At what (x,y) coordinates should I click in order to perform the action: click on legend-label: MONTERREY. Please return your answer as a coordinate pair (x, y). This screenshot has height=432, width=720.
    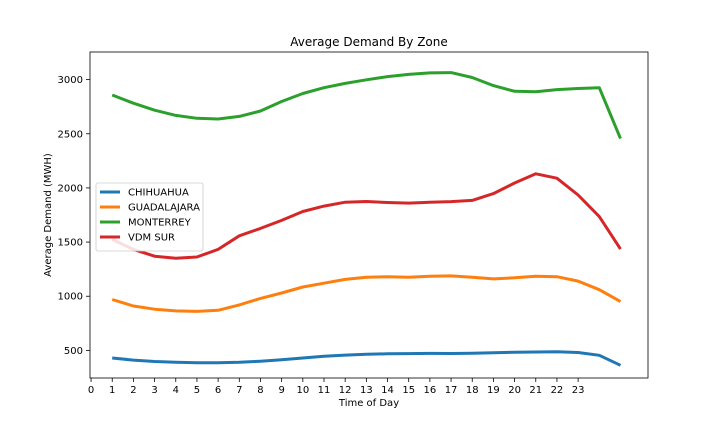
    Looking at the image, I should click on (160, 223).